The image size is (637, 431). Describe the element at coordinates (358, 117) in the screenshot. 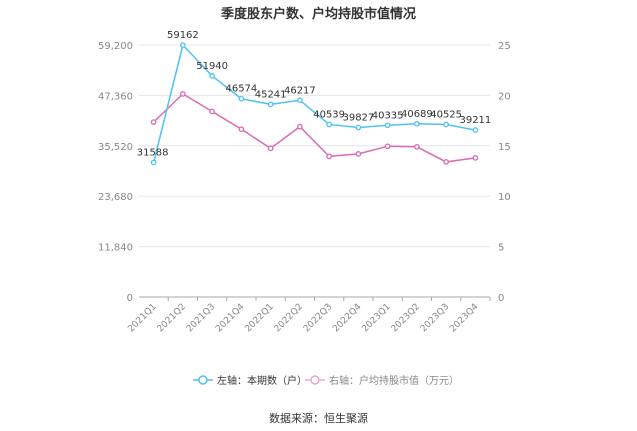

I see `data-label: 39827` at that location.